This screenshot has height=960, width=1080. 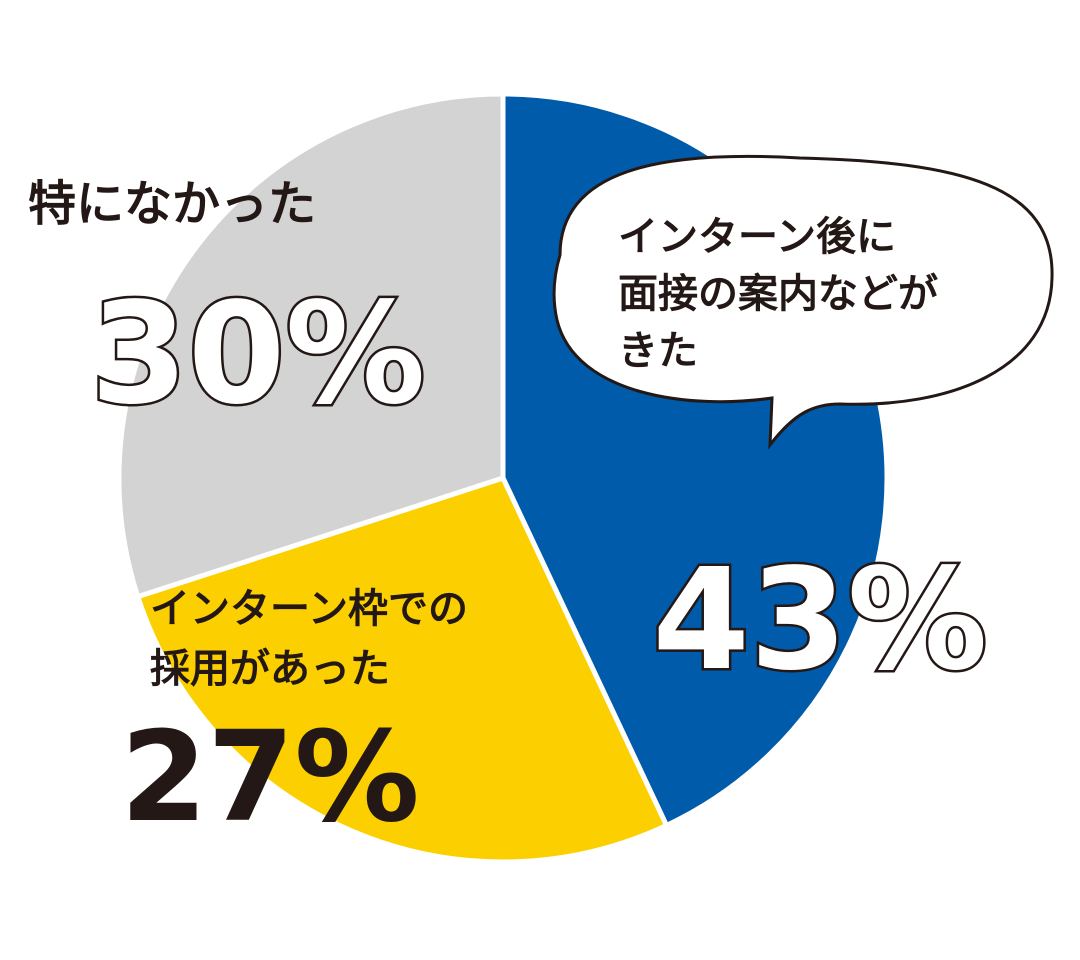 I want to click on slice-label-none: 特になかった, so click(x=172, y=204).